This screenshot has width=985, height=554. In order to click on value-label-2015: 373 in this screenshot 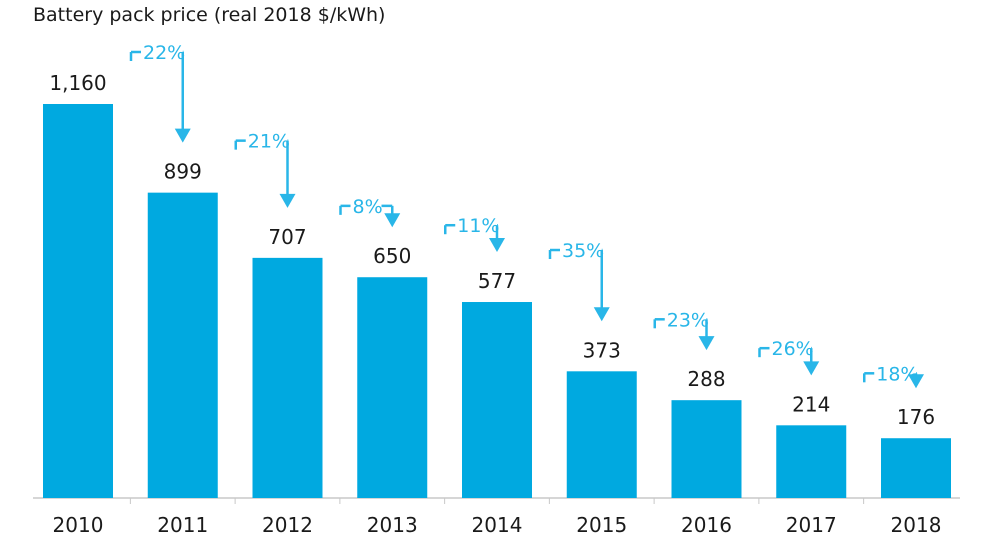, I will do `click(602, 350)`.